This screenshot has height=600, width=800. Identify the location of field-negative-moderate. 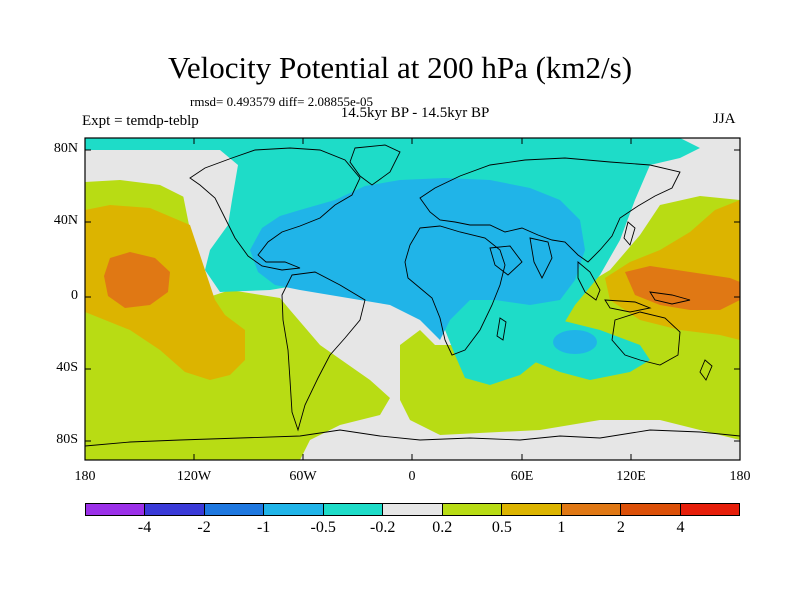
(417, 259).